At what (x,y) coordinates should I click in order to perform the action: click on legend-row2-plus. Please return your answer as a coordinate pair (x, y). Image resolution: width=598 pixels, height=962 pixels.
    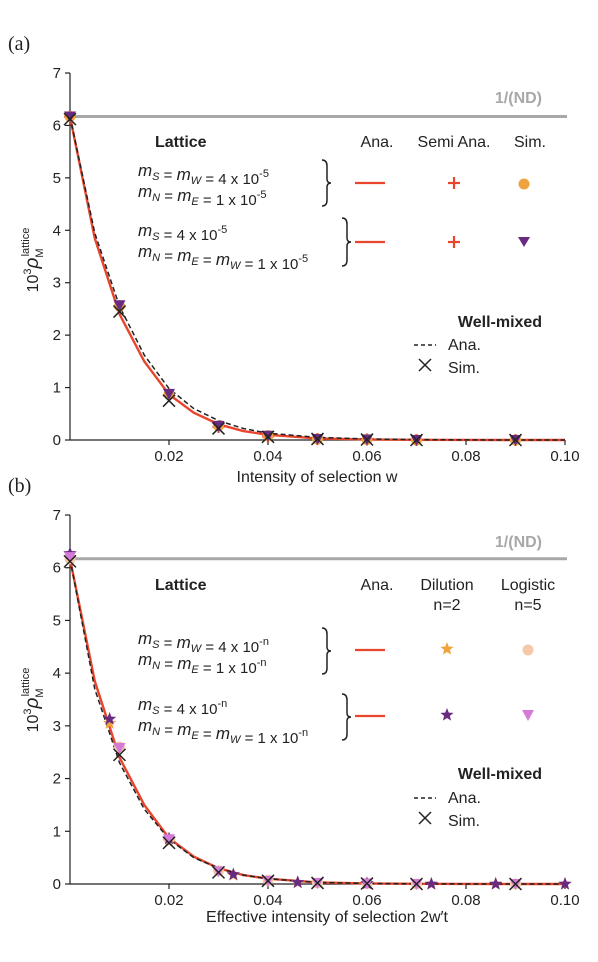
    Looking at the image, I should click on (454, 242).